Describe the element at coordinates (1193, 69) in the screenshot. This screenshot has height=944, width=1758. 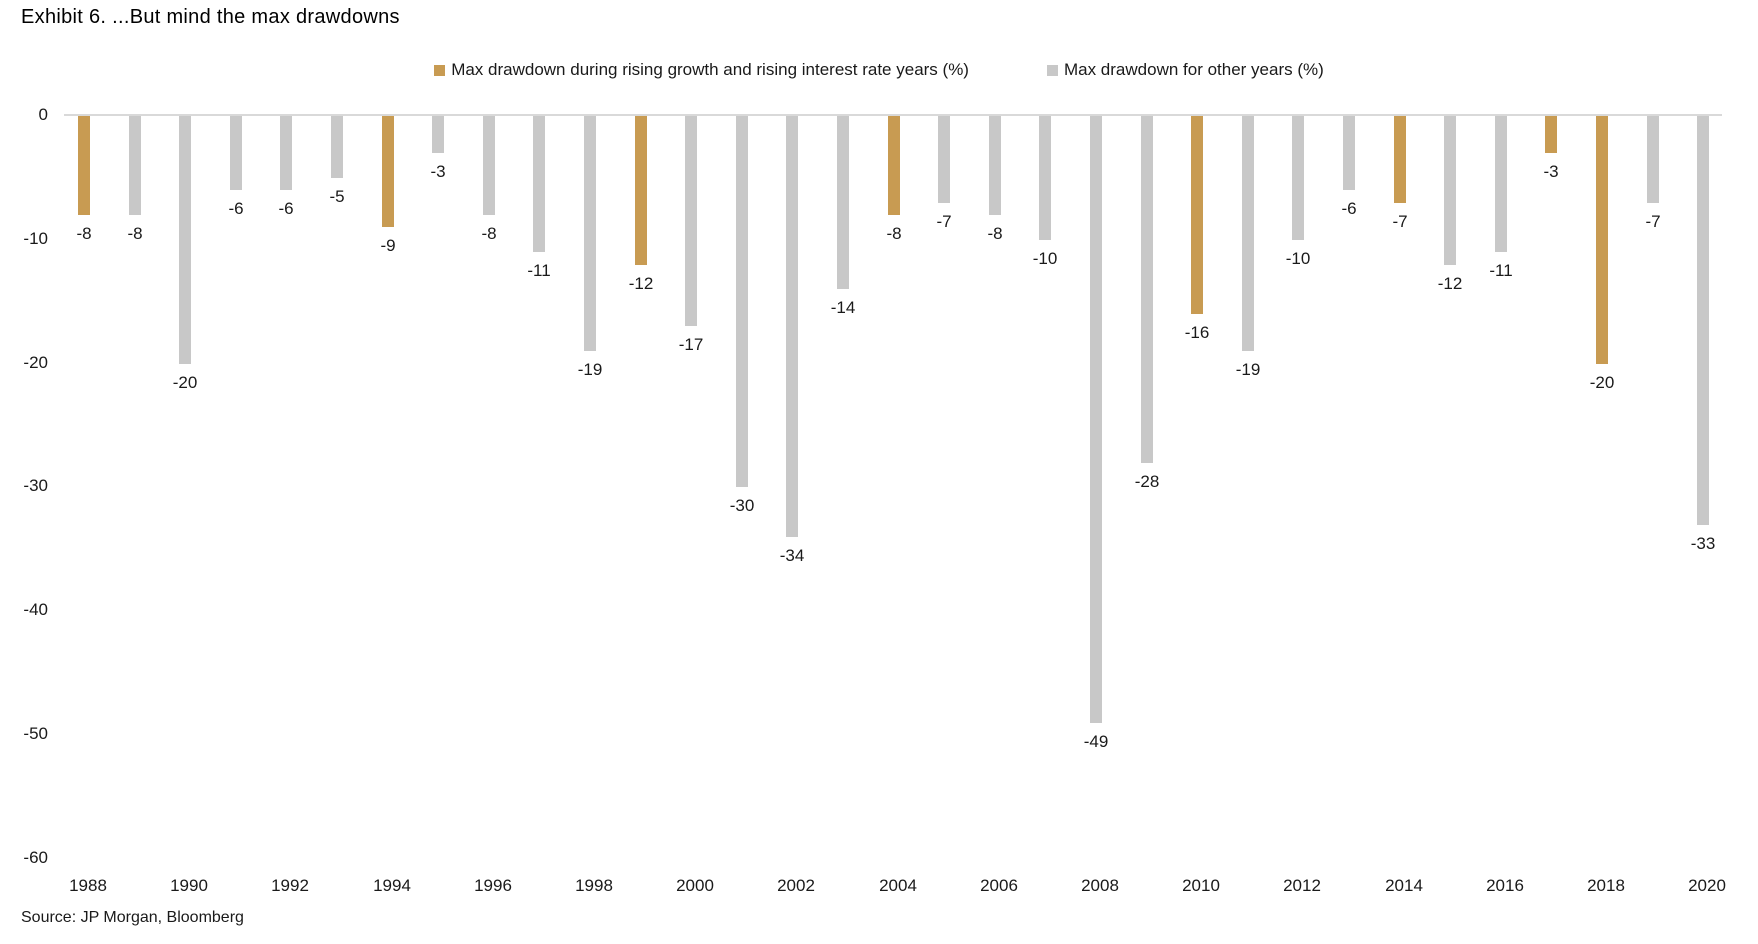
I see `legend-label-other: Max drawdown for other years (%)` at that location.